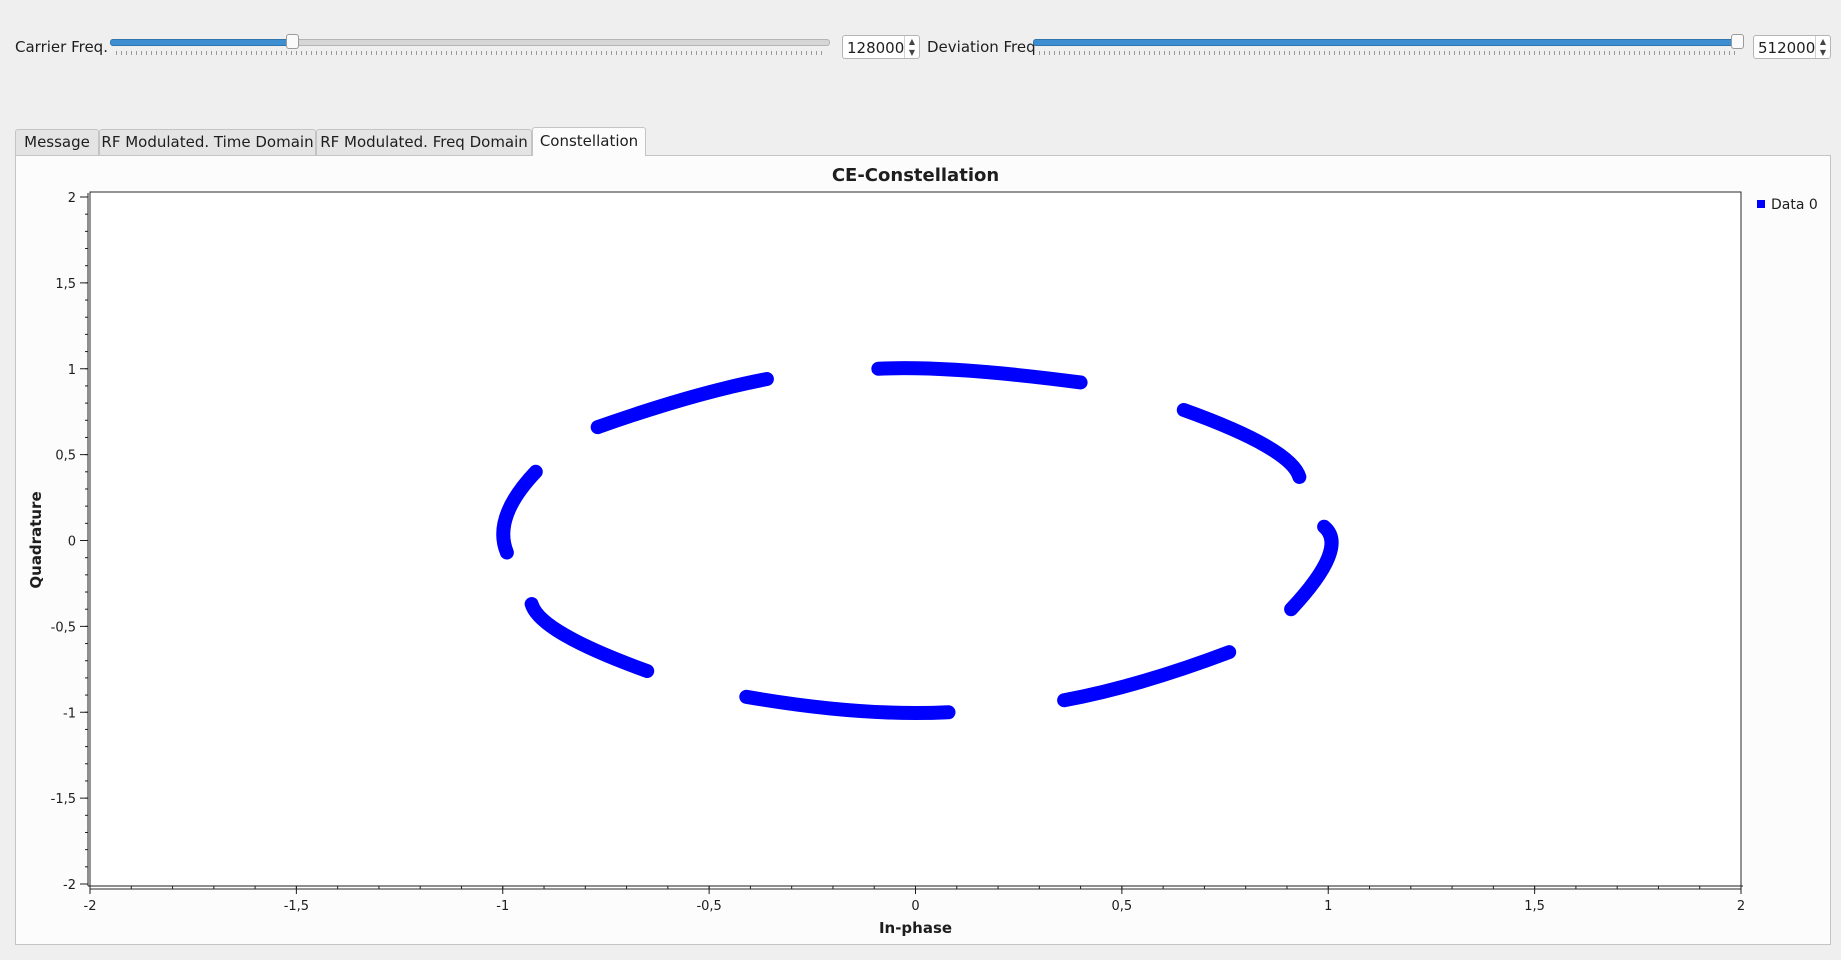  I want to click on x-tick-label: -1, so click(502, 906).